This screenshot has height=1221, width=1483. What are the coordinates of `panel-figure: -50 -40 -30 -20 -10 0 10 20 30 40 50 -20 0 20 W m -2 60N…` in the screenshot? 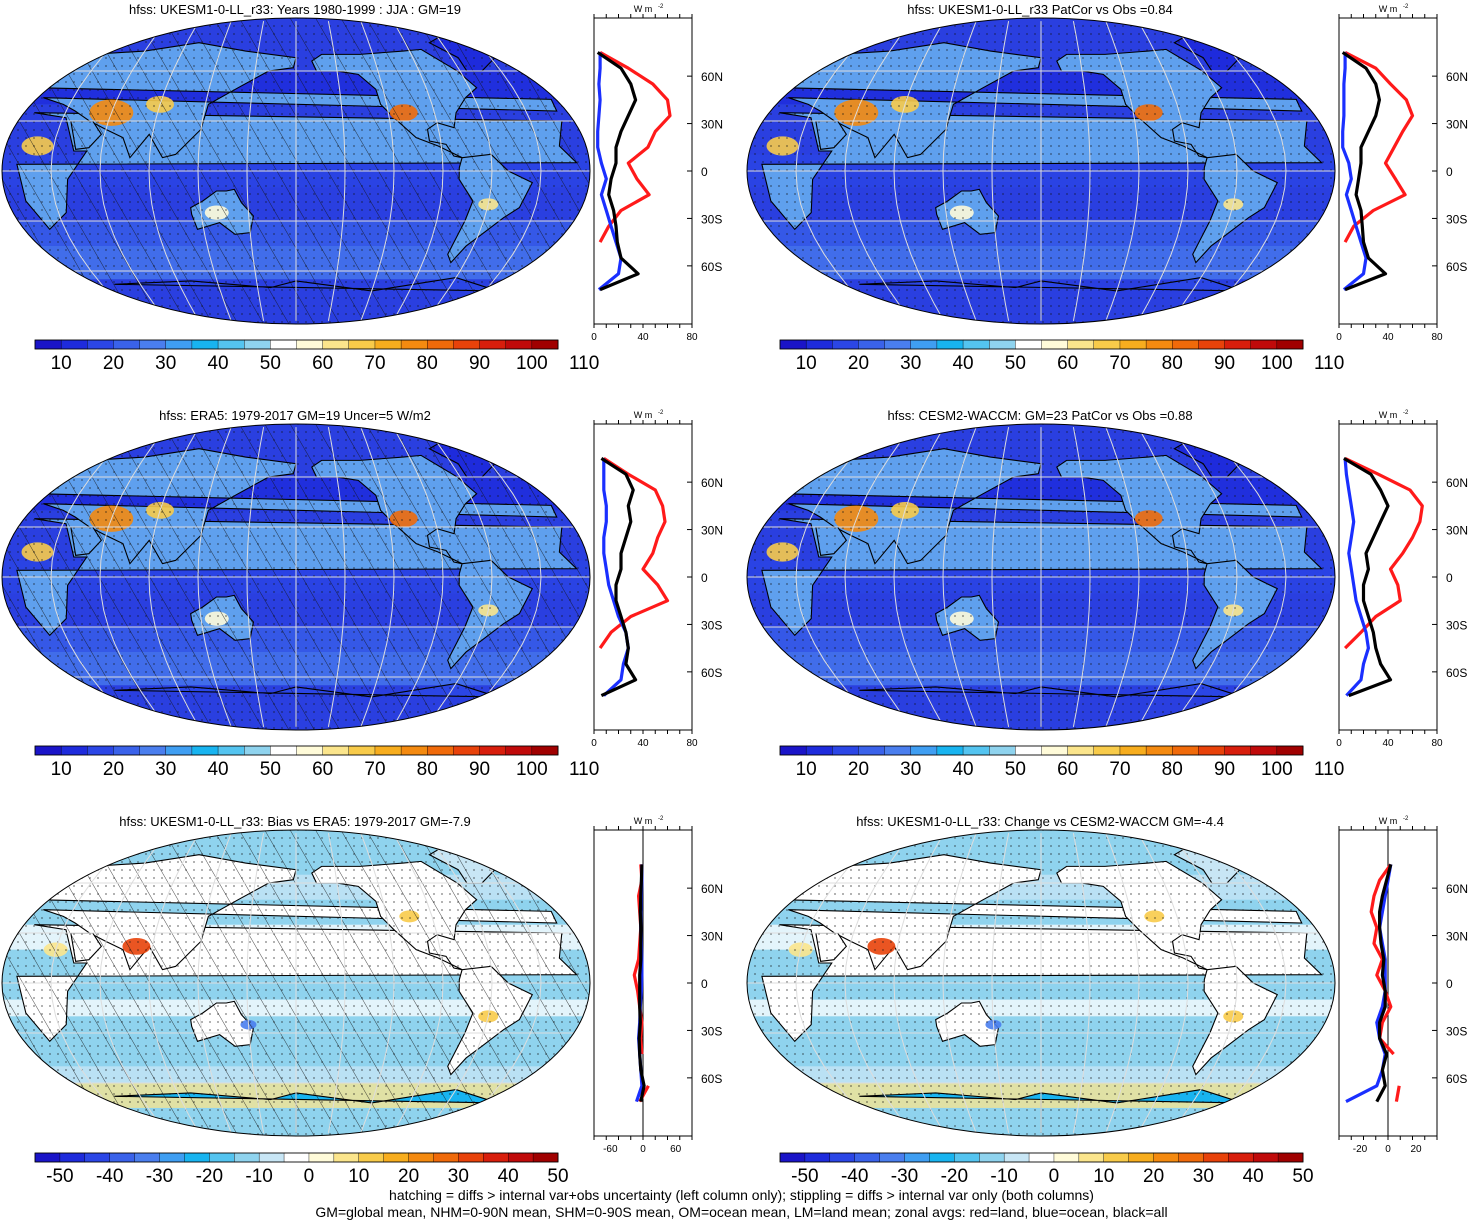 It's located at (1107, 1000).